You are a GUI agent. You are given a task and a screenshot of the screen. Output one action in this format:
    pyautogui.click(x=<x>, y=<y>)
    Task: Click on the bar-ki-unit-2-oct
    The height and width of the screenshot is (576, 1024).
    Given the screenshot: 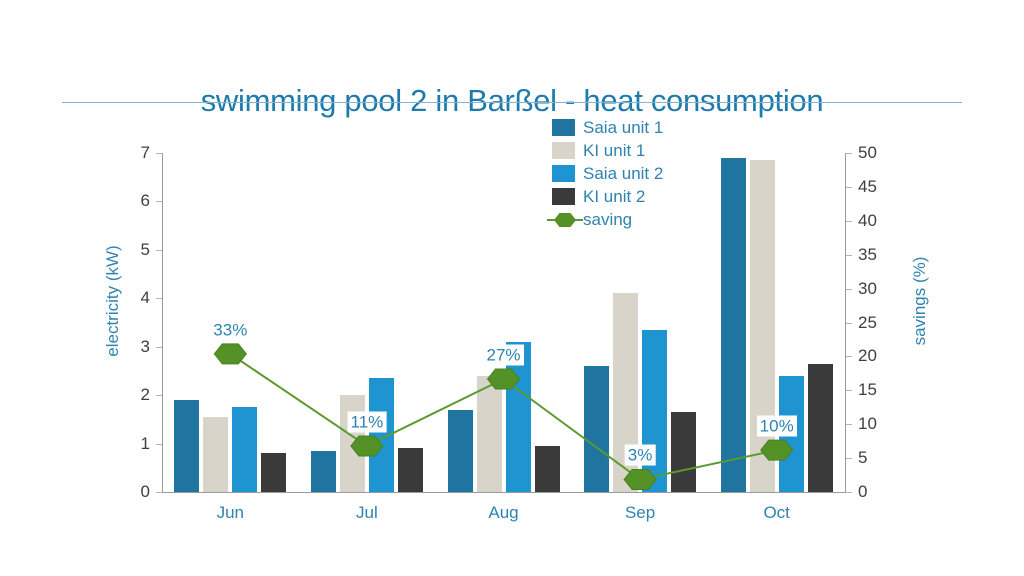 What is the action you would take?
    pyautogui.click(x=820, y=427)
    